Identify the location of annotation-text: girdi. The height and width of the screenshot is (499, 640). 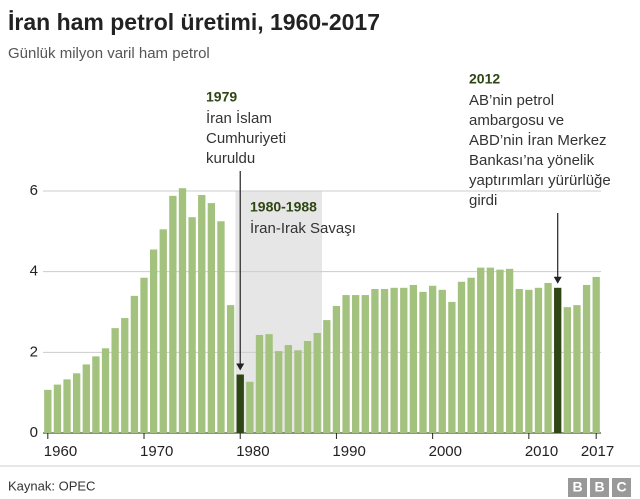
(483, 200).